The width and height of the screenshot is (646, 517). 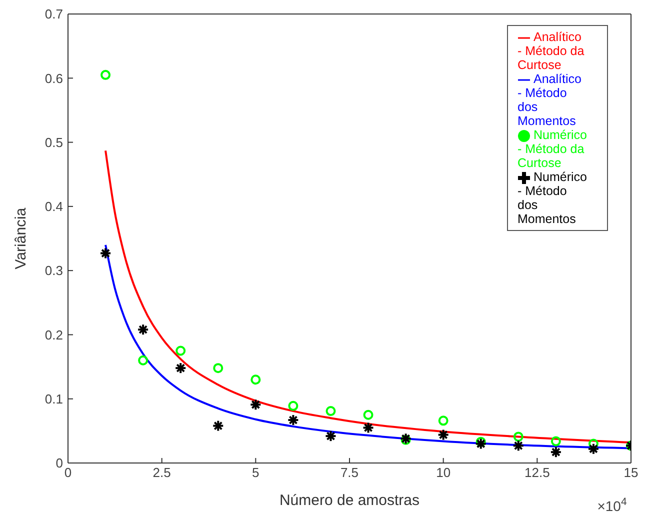 I want to click on x-tick-label: 10, so click(x=443, y=472).